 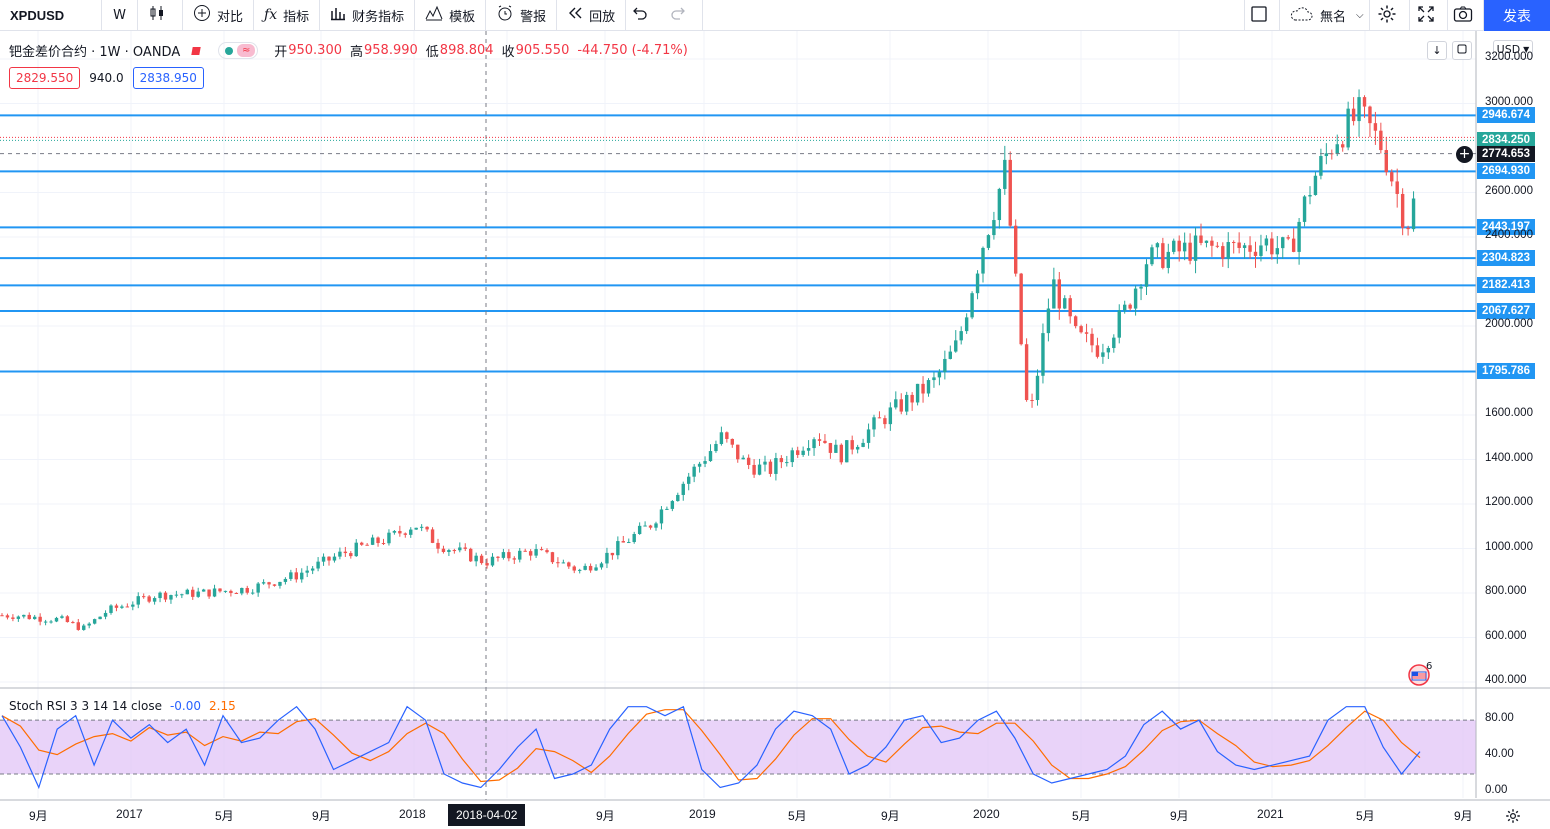 I want to click on indicators-button: ƒx 指标, so click(x=287, y=15).